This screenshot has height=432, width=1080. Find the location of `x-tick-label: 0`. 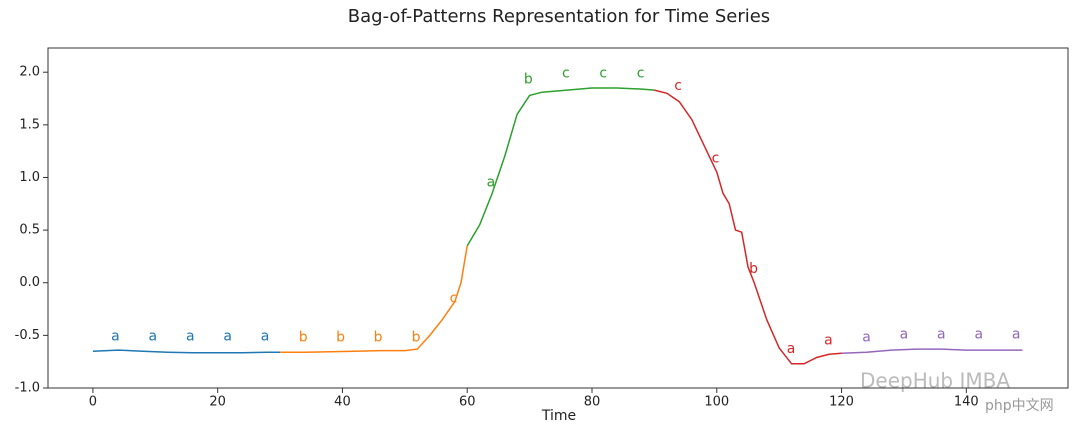

x-tick-label: 0 is located at coordinates (93, 402).